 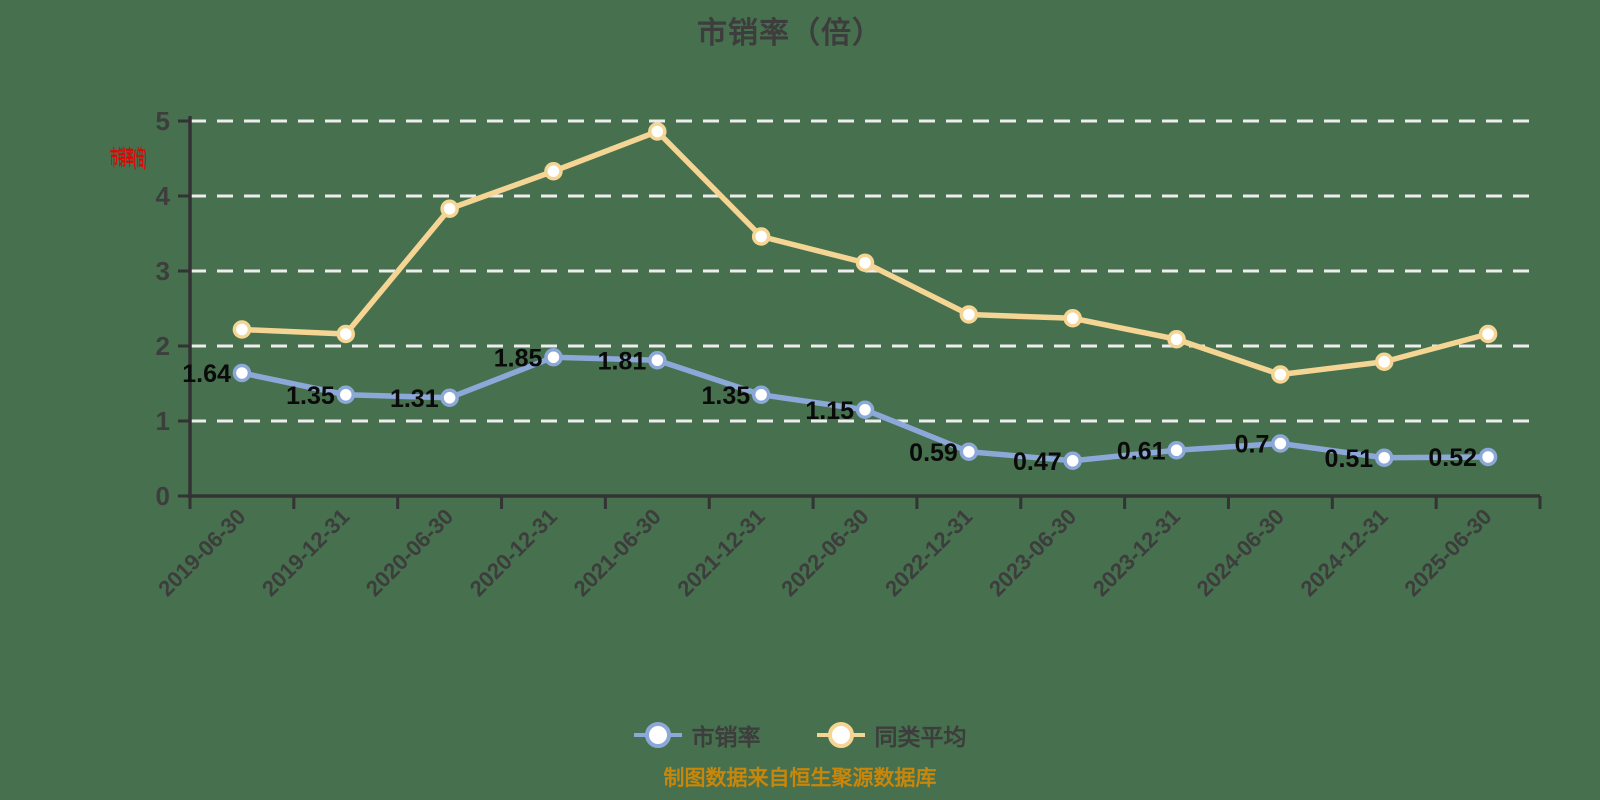 What do you see at coordinates (513, 552) in the screenshot?
I see `x-axis-label: 2020-12-31` at bounding box center [513, 552].